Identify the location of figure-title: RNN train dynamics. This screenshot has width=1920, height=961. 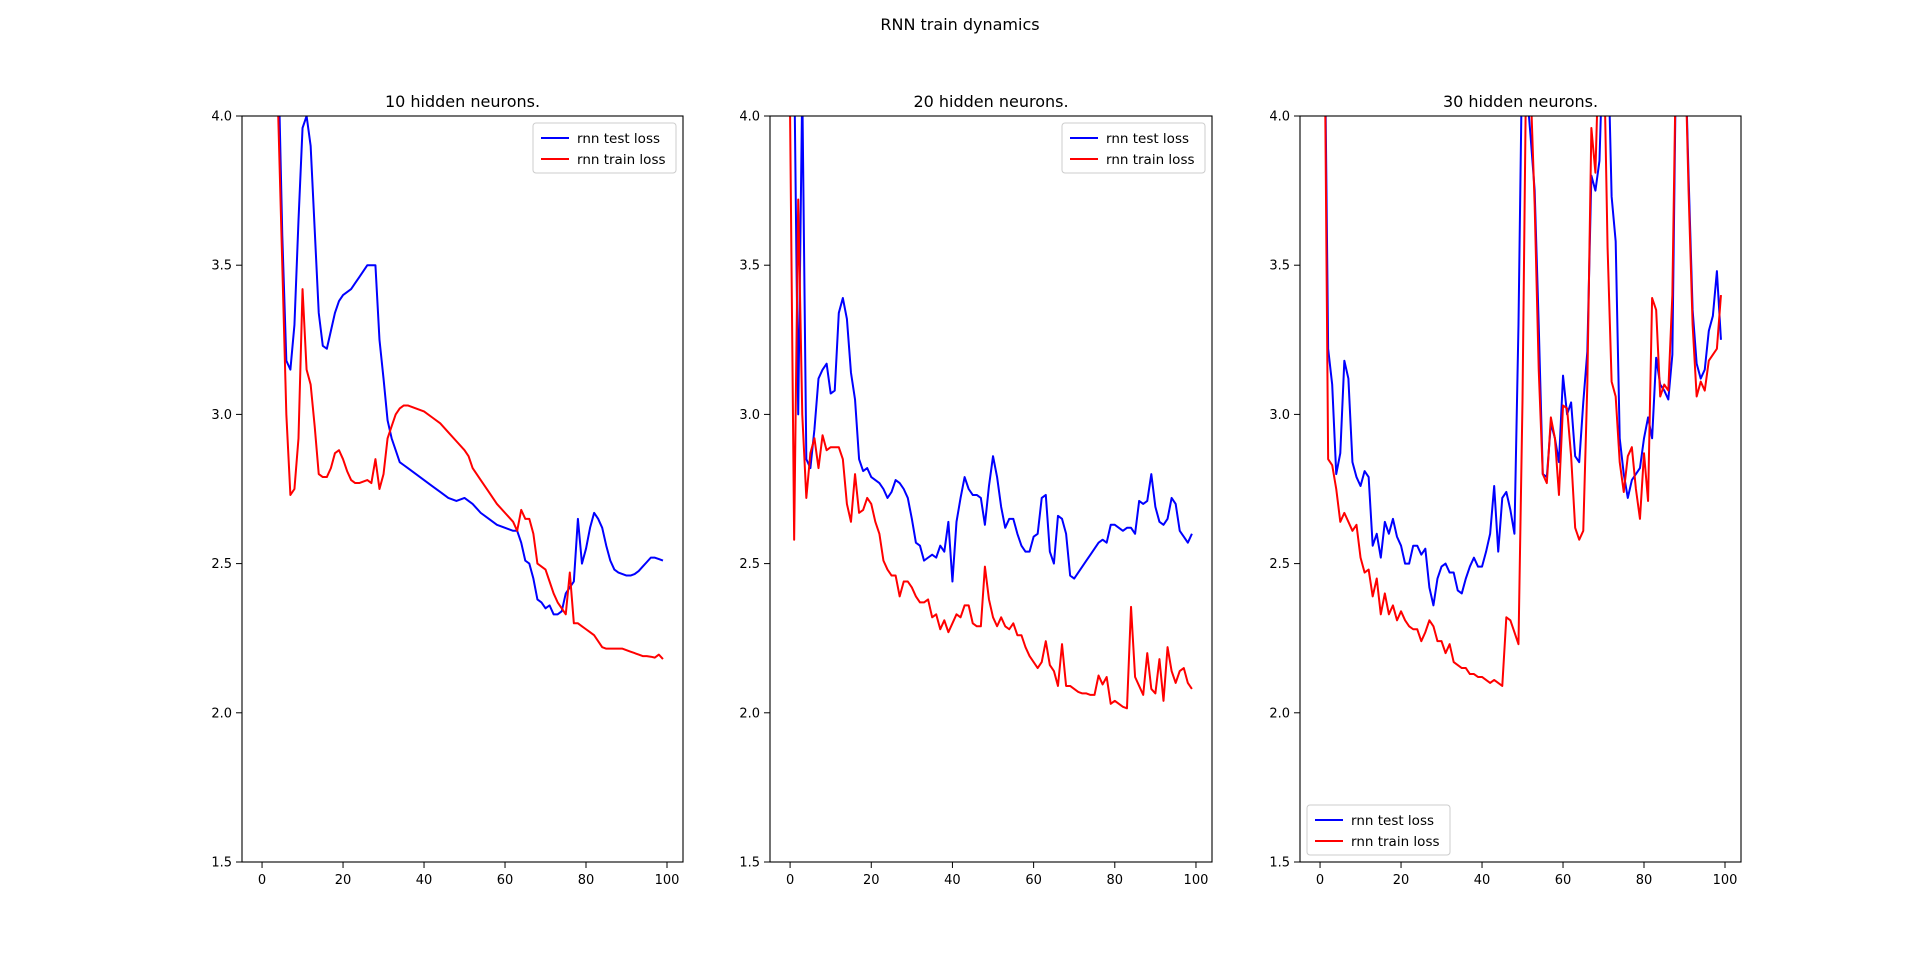
(959, 24).